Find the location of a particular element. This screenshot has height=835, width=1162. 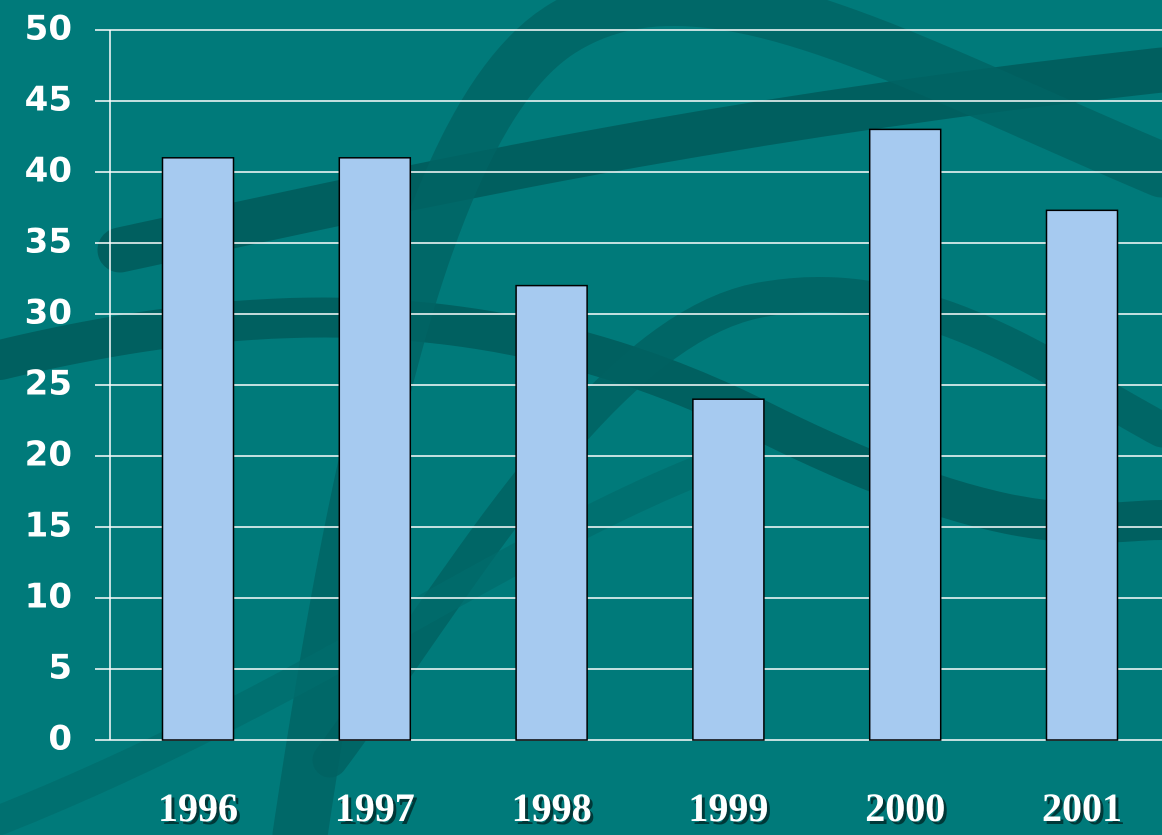

x-tick-label: 2000 is located at coordinates (905, 807).